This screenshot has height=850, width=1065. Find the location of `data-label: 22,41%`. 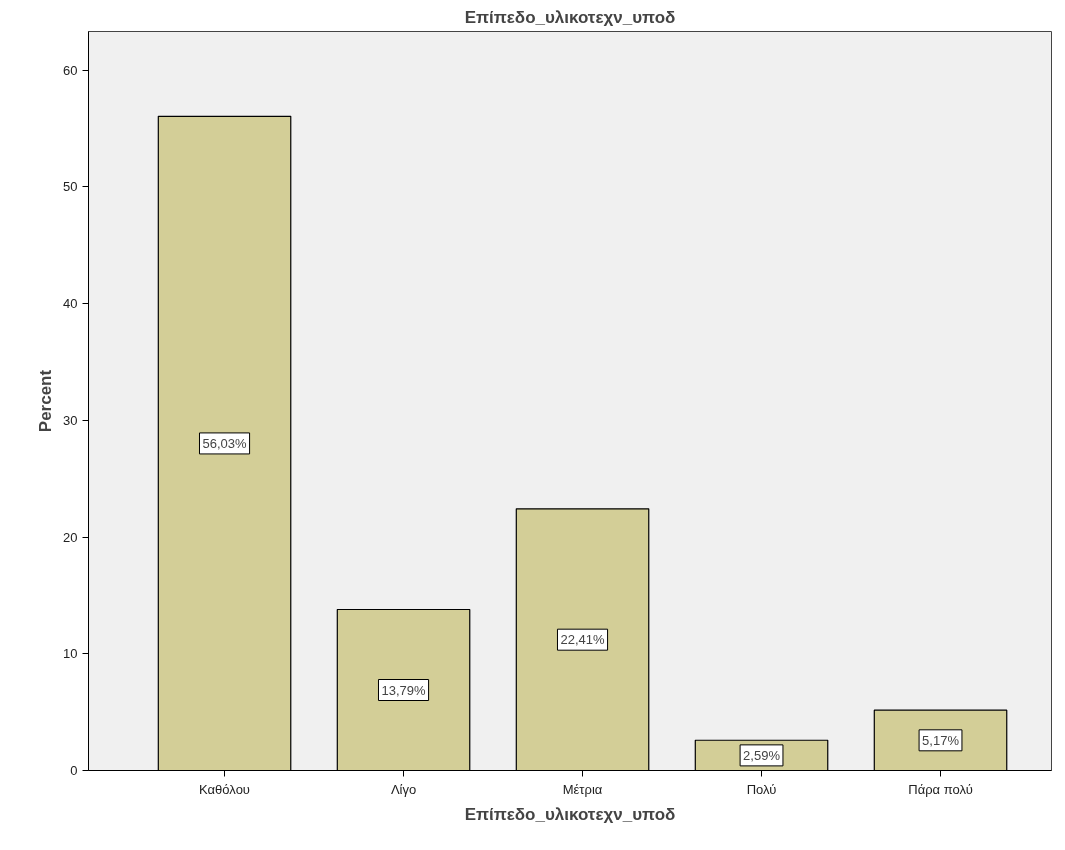

data-label: 22,41% is located at coordinates (583, 640).